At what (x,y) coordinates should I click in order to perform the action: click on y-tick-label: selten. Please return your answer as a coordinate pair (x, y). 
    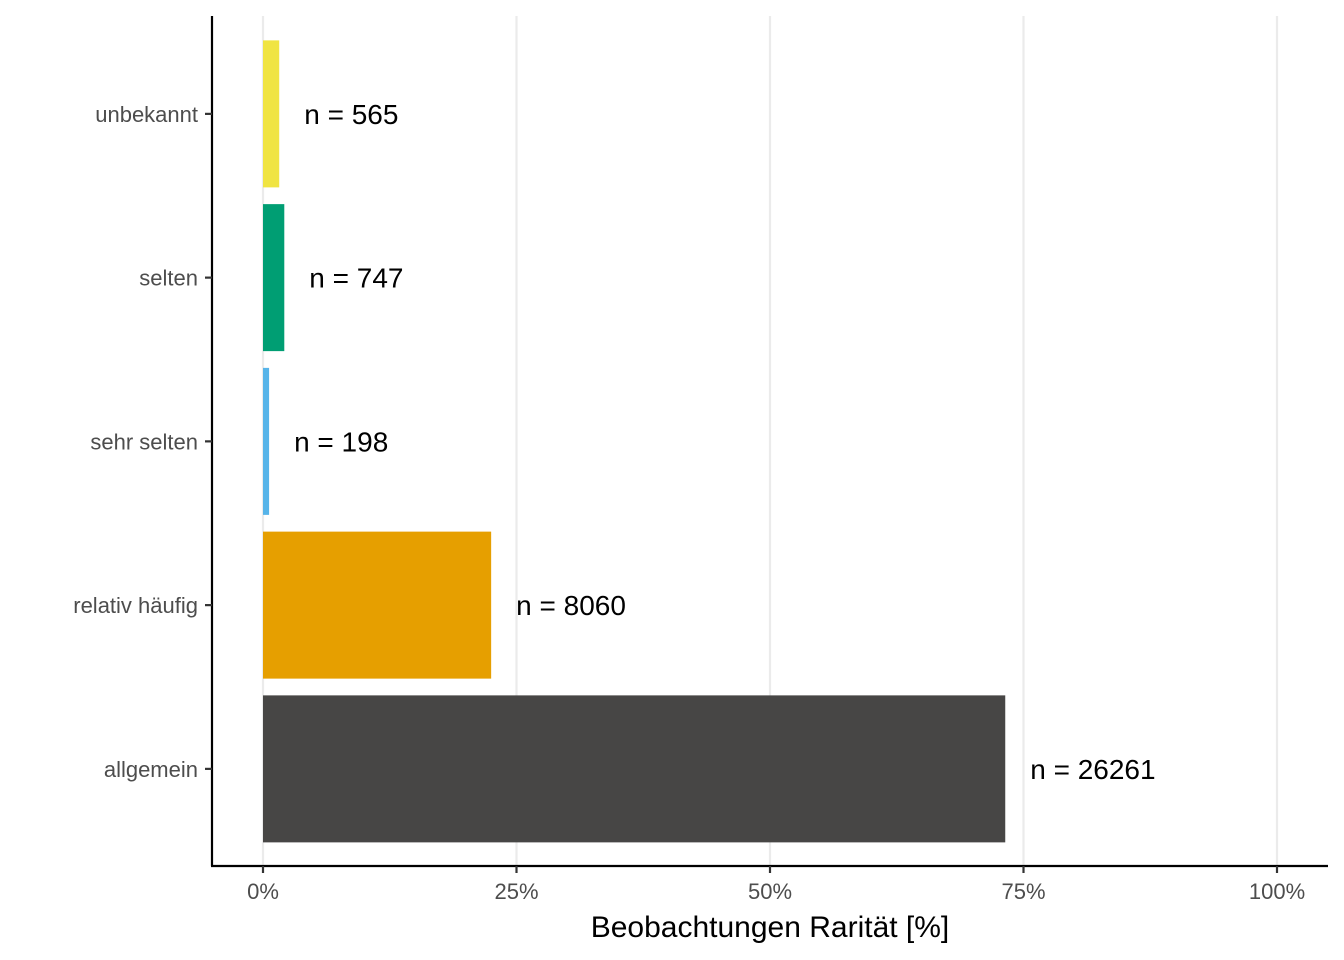
    Looking at the image, I should click on (168, 278).